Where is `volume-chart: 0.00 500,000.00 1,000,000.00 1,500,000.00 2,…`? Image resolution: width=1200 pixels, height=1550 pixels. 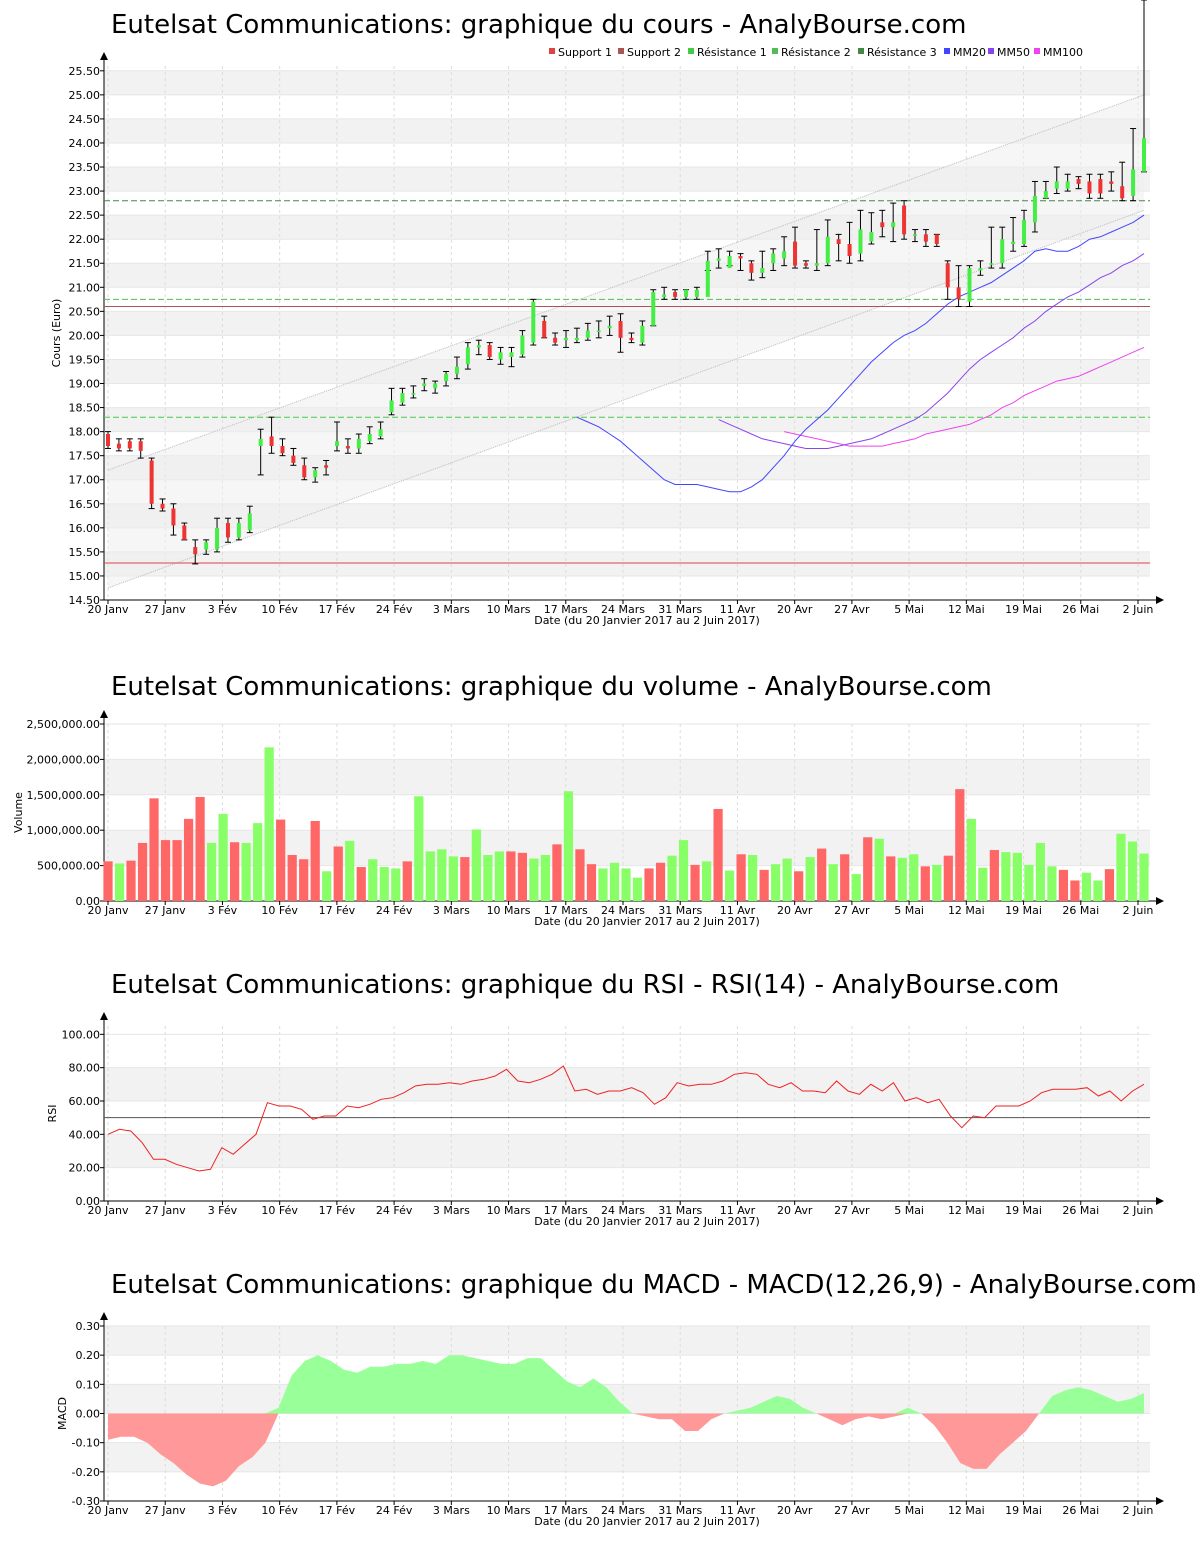
volume-chart: 0.00 500,000.00 1,000,000.00 1,500,000.00 2,… is located at coordinates (588, 819).